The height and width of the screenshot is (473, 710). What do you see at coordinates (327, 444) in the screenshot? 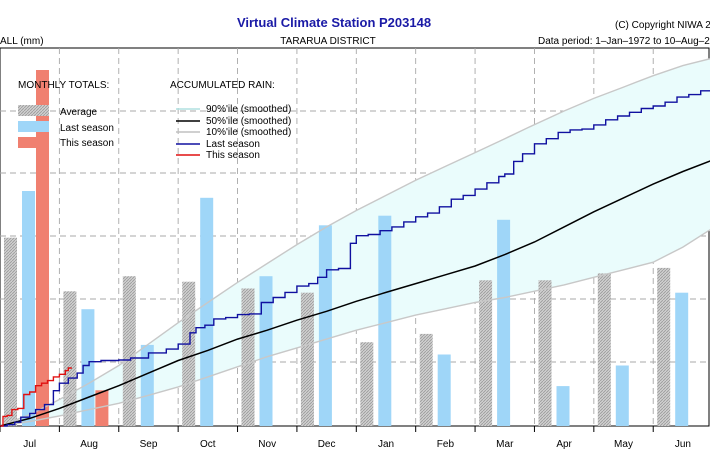
I see `x-tick-label-dec: Dec` at bounding box center [327, 444].